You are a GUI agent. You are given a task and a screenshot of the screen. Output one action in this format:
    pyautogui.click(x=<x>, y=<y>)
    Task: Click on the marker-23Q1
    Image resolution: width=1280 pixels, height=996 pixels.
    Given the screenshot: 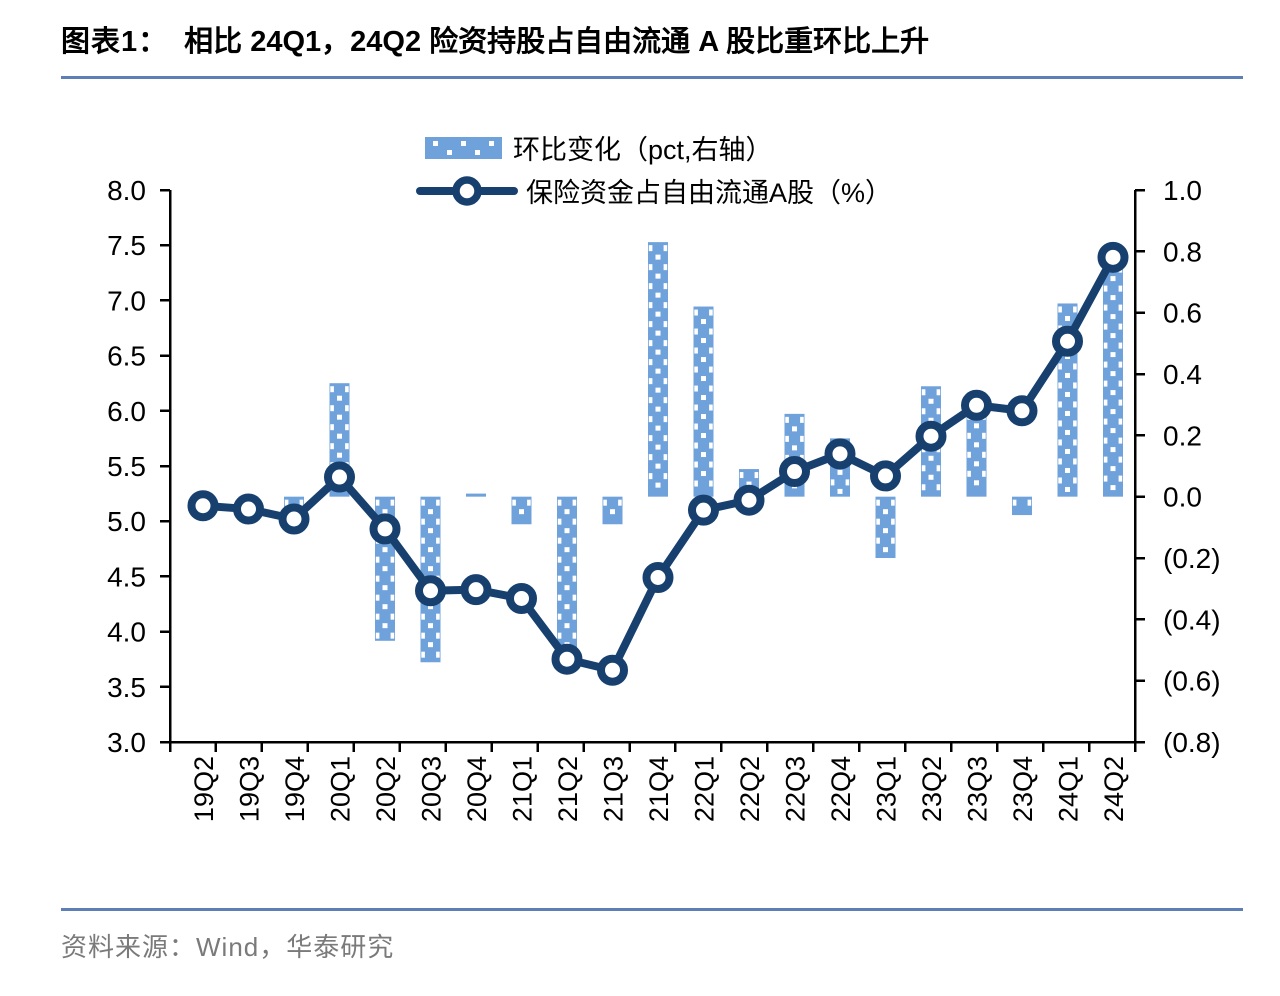 What is the action you would take?
    pyautogui.click(x=885, y=476)
    